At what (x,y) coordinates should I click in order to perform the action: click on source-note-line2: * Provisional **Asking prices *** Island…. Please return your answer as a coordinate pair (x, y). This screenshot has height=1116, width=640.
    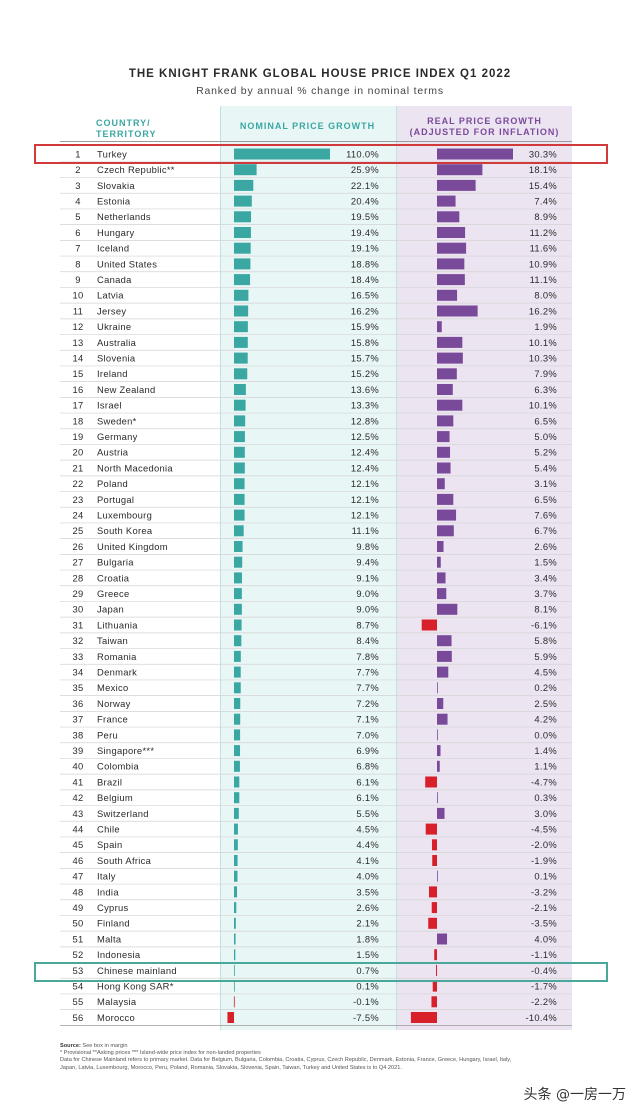
    Looking at the image, I should click on (160, 1053).